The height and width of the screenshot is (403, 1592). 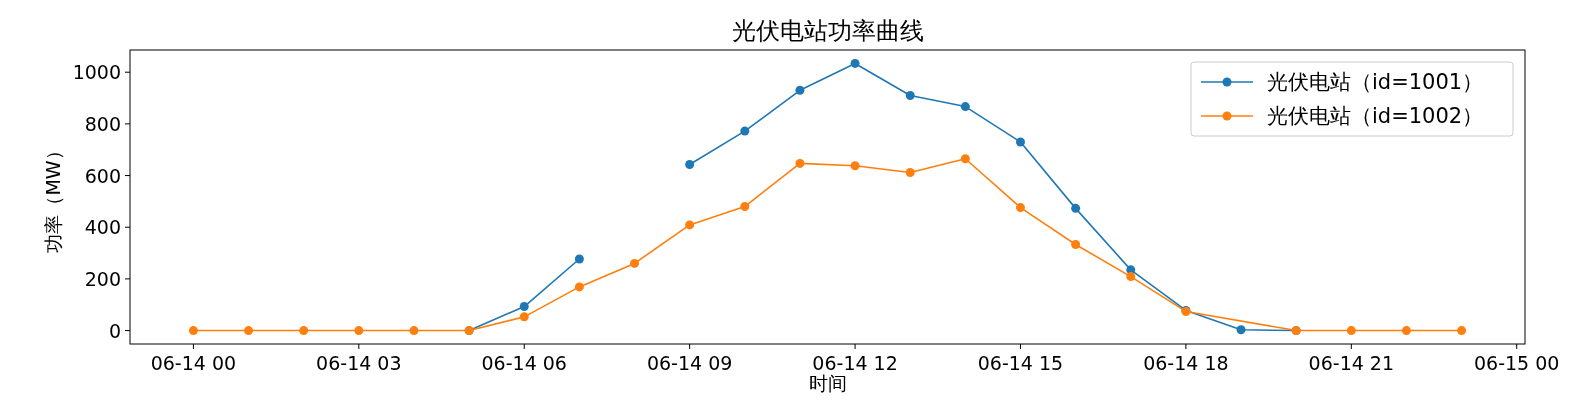 I want to click on x-tick-label: 06-14 09, so click(x=689, y=363).